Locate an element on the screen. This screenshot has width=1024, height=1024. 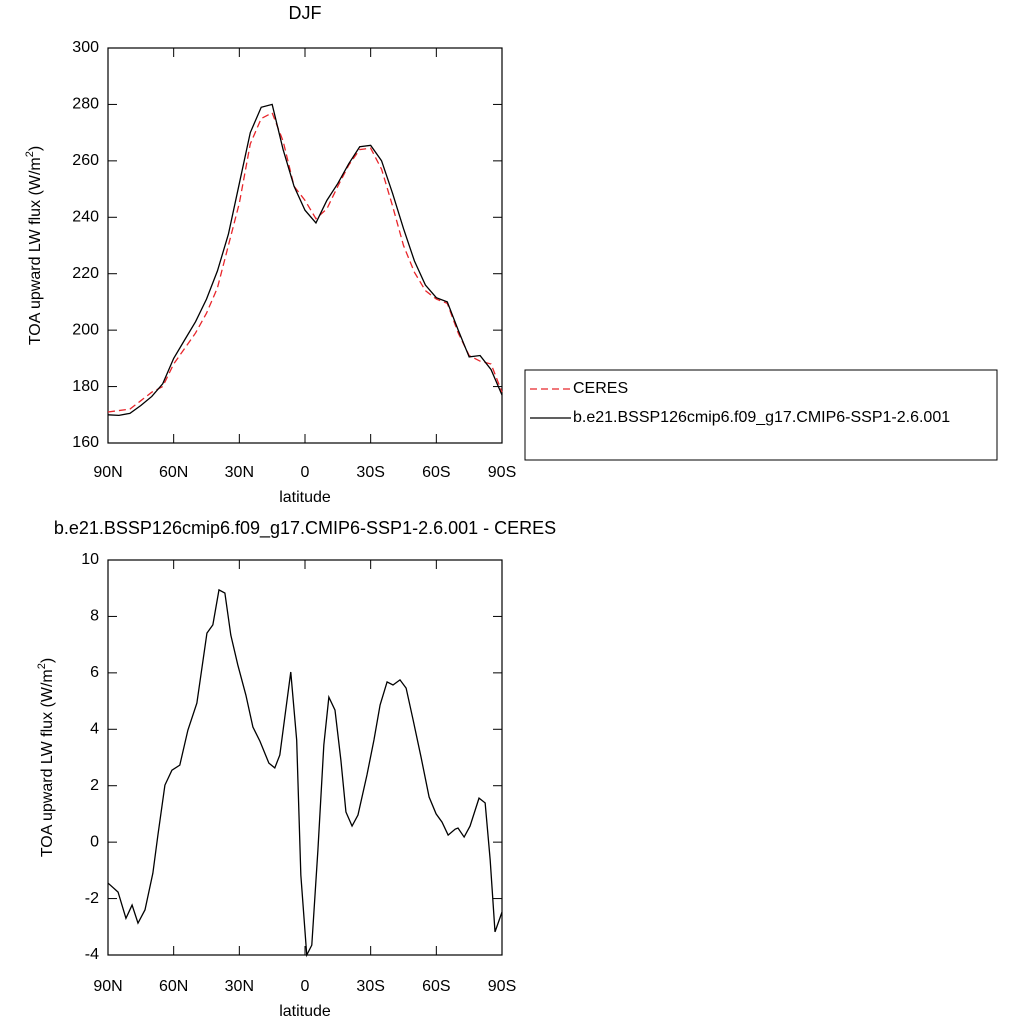
y-tick-label: 6 is located at coordinates (94, 672).